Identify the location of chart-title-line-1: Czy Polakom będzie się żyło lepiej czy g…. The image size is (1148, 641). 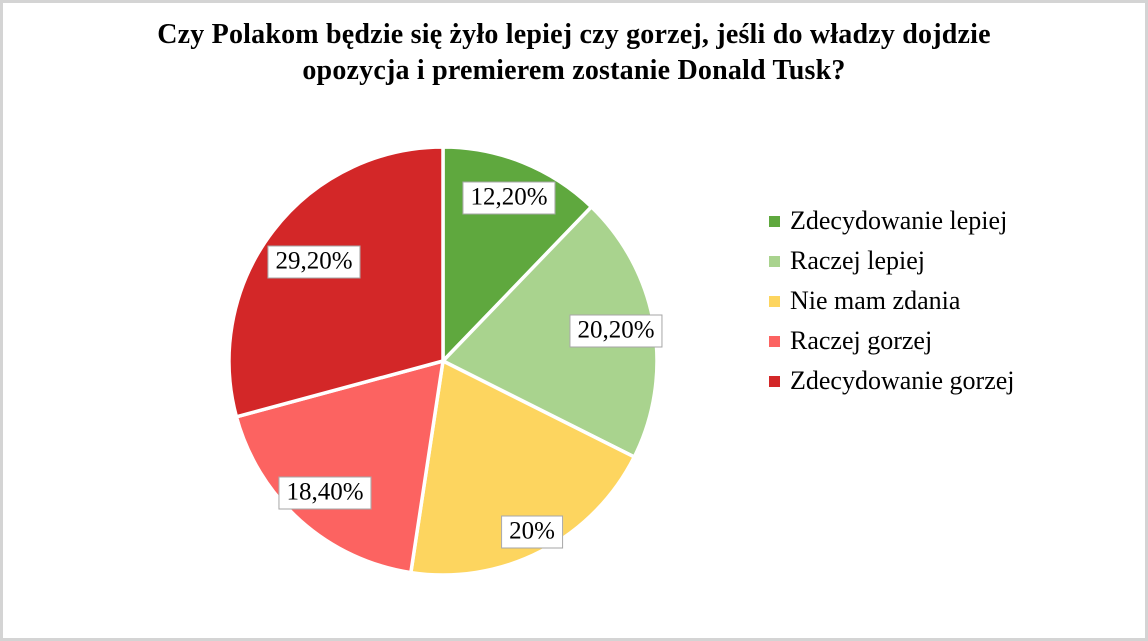
(574, 34).